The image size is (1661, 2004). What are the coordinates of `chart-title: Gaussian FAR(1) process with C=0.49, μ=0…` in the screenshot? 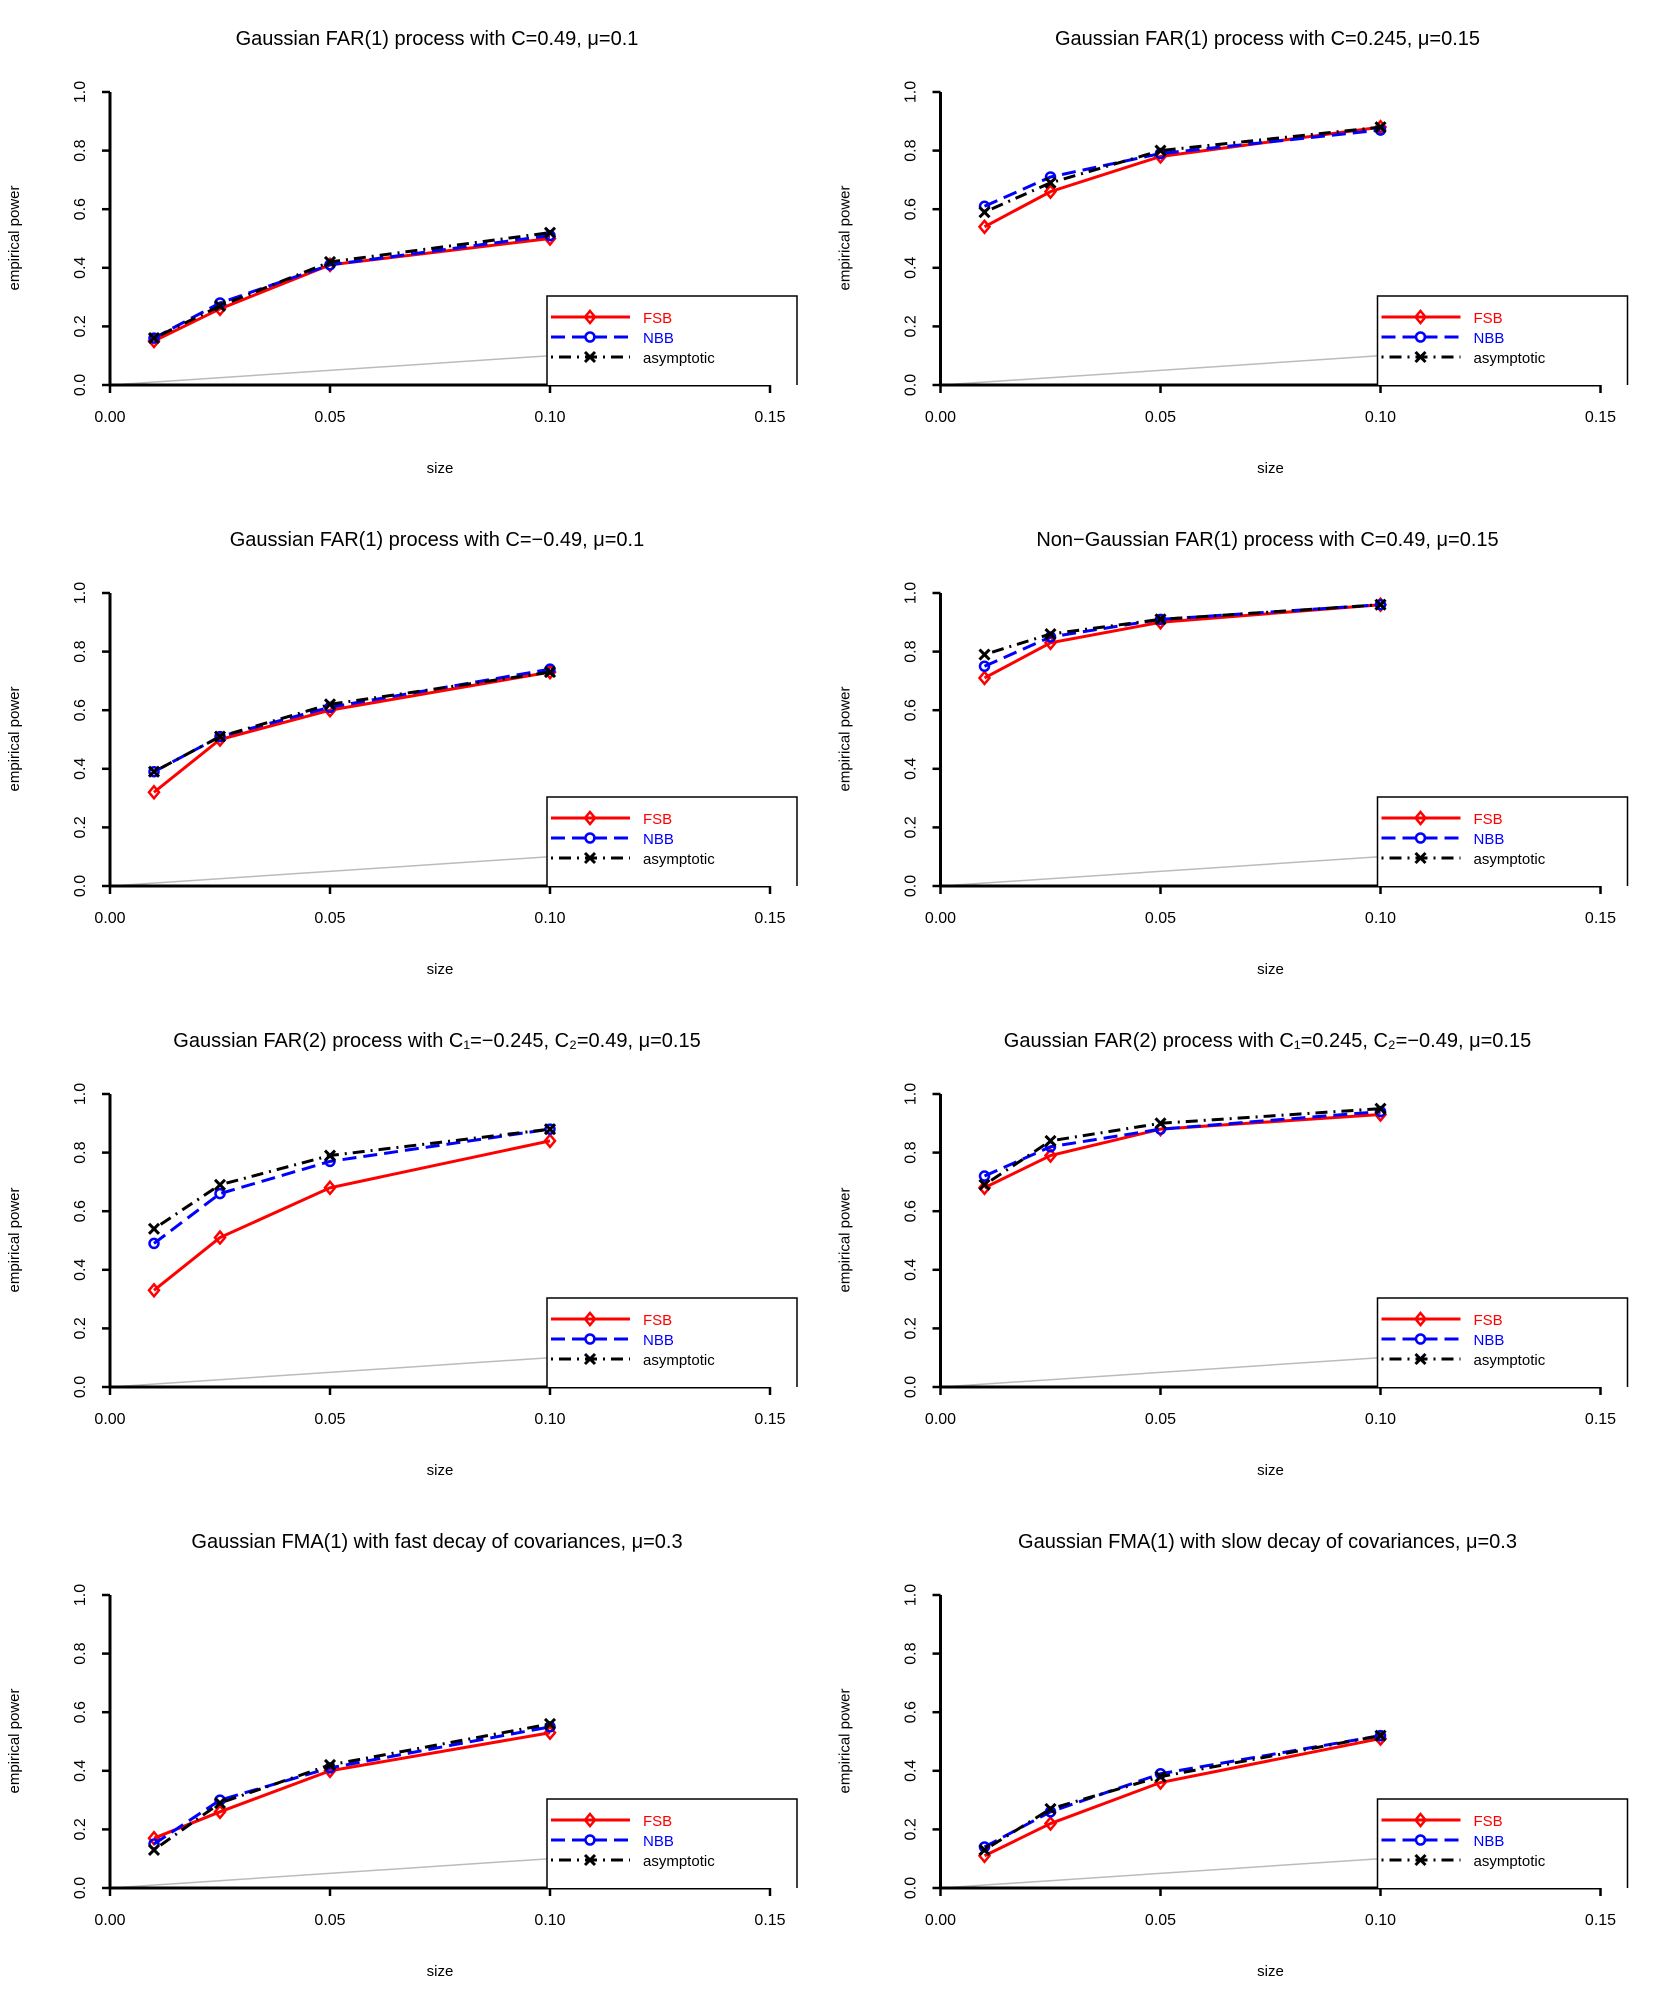 It's located at (437, 39).